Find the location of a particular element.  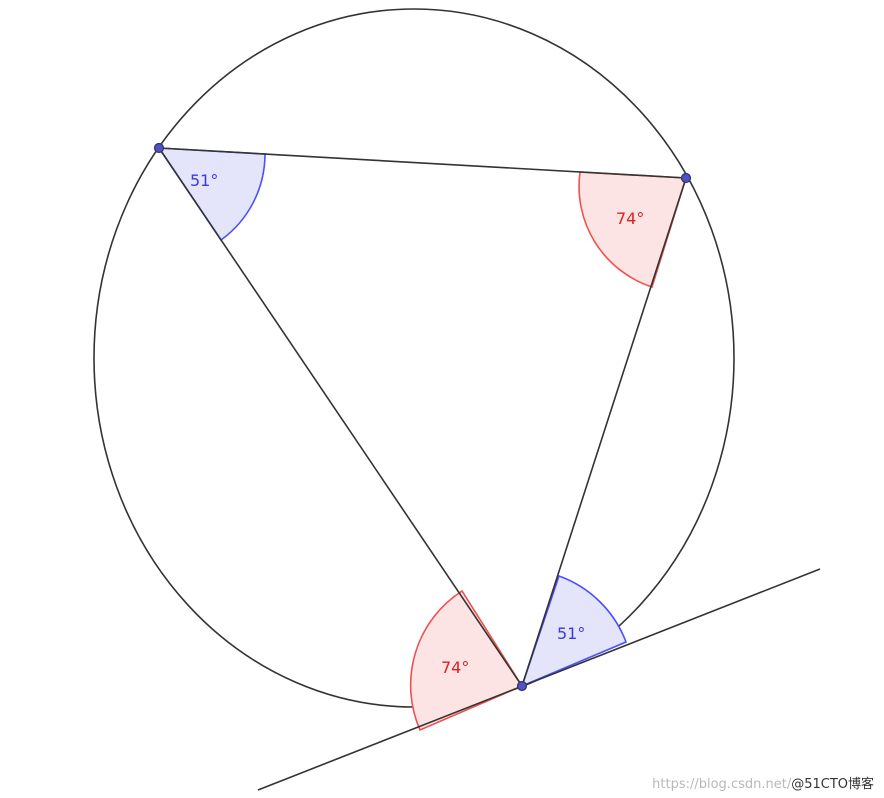

angle-sector-bottom-right is located at coordinates (574, 631).